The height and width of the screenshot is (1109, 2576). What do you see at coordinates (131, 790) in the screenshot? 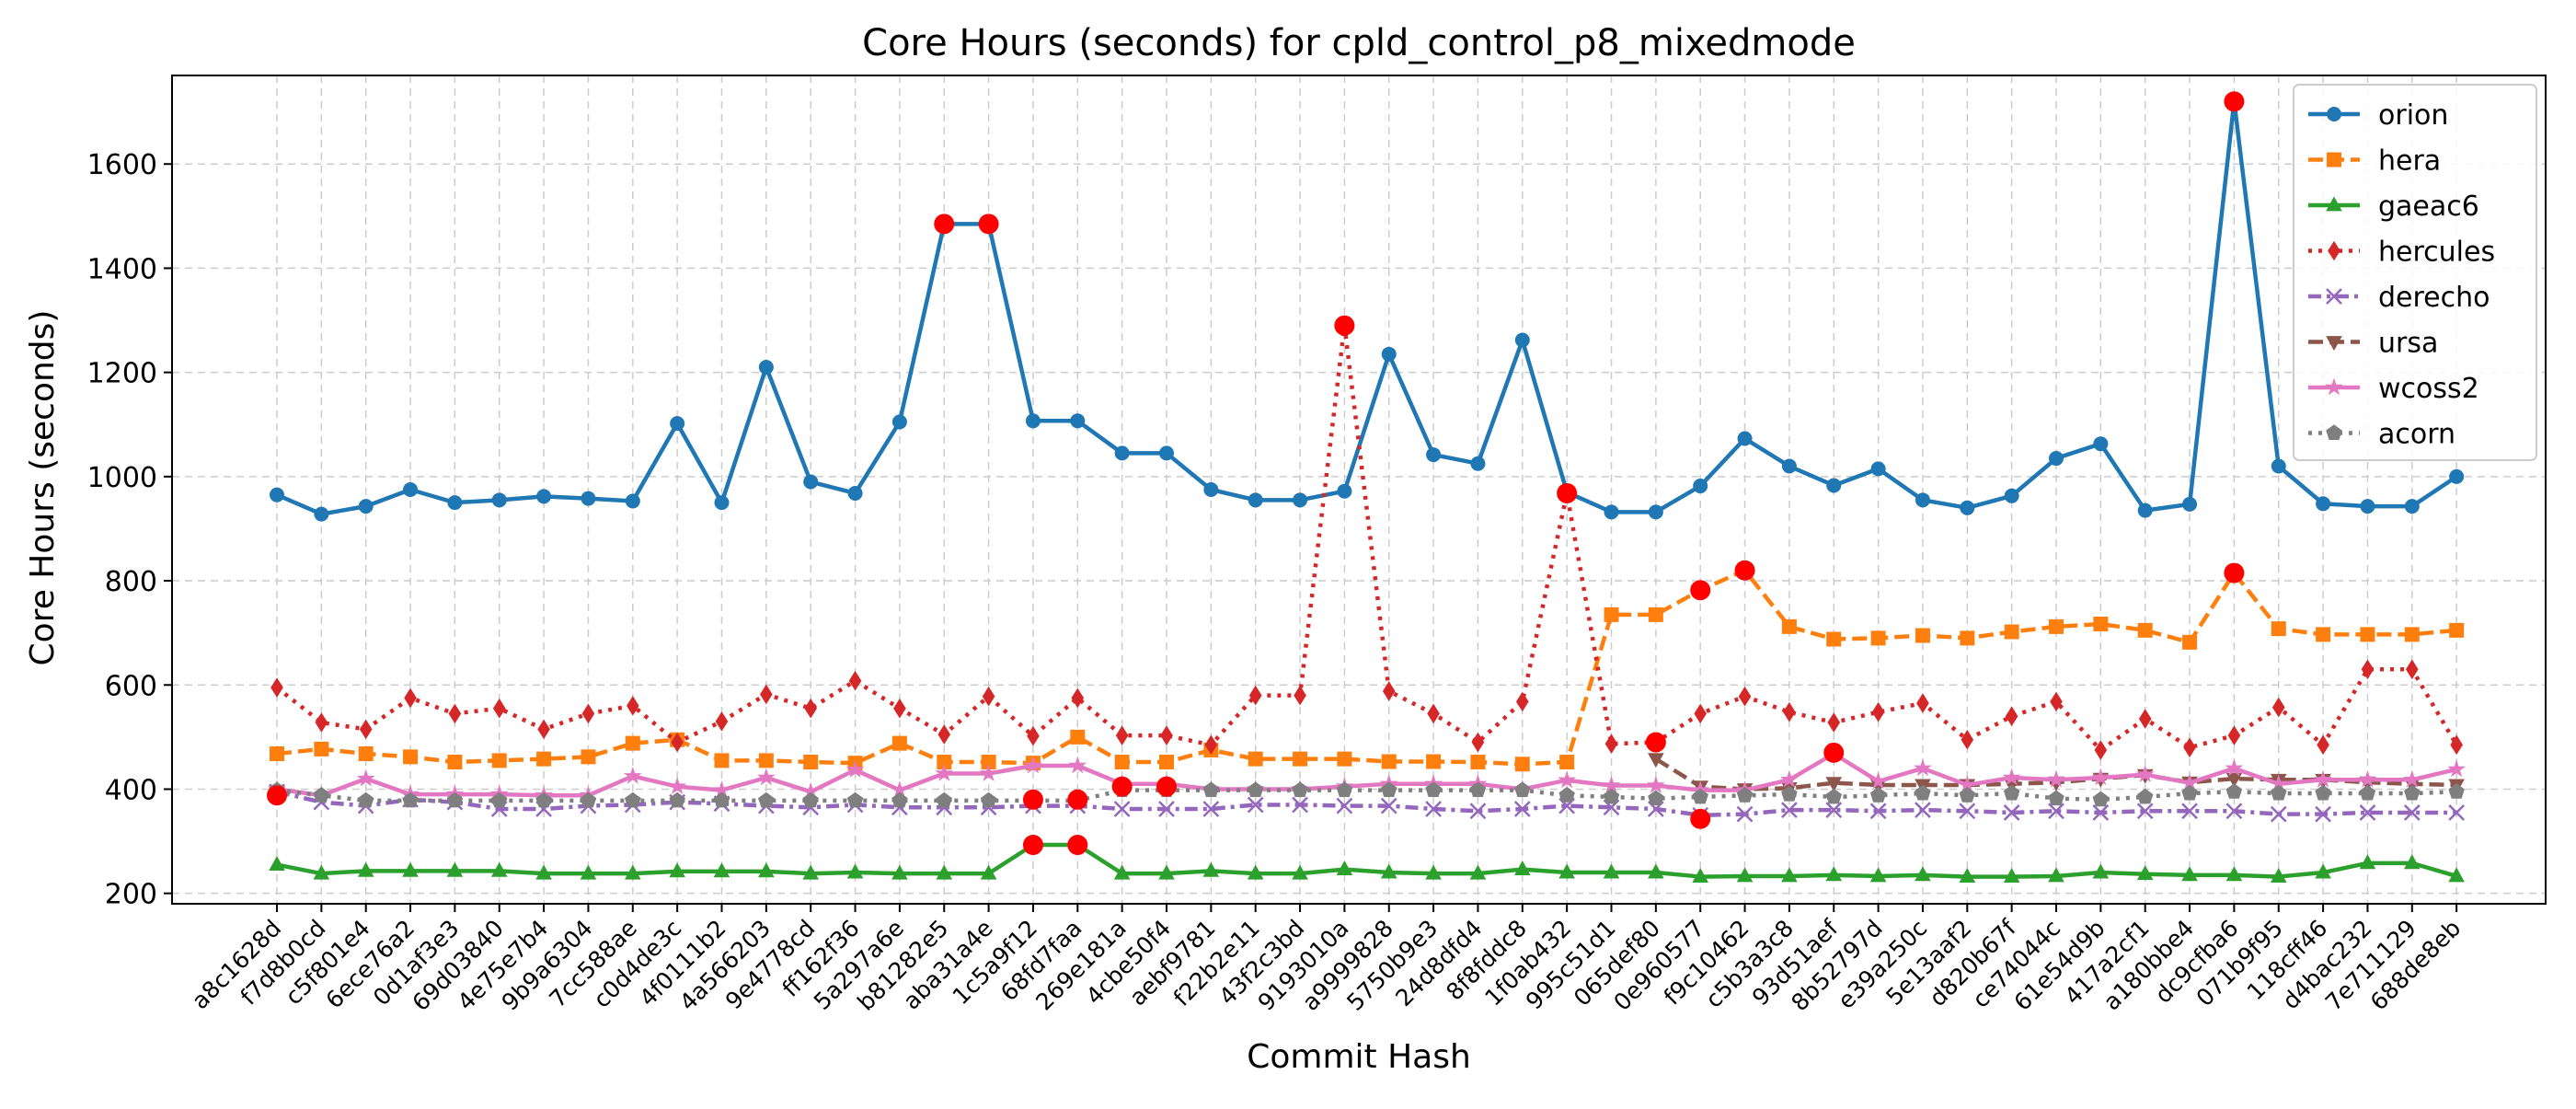
I see `y-tick-label: 400` at bounding box center [131, 790].